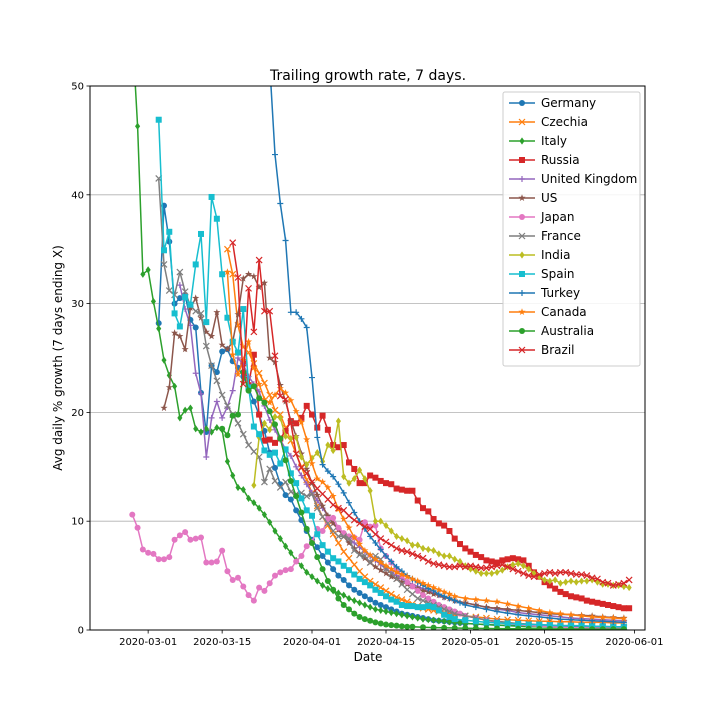 The image size is (720, 720). Describe the element at coordinates (367, 76) in the screenshot. I see `chart-title: Trailing growth rate, 7 days.` at that location.